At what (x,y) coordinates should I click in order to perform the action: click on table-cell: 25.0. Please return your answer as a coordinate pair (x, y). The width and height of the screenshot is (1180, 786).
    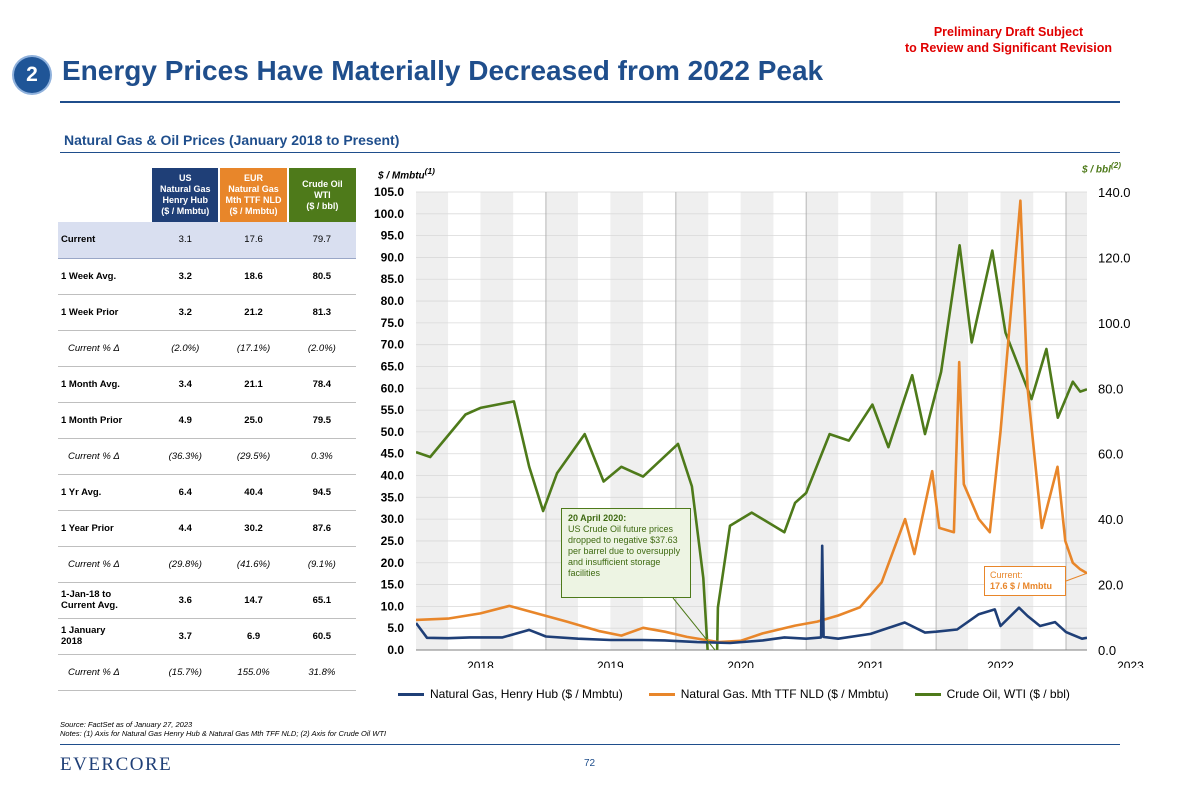
    Looking at the image, I should click on (253, 420).